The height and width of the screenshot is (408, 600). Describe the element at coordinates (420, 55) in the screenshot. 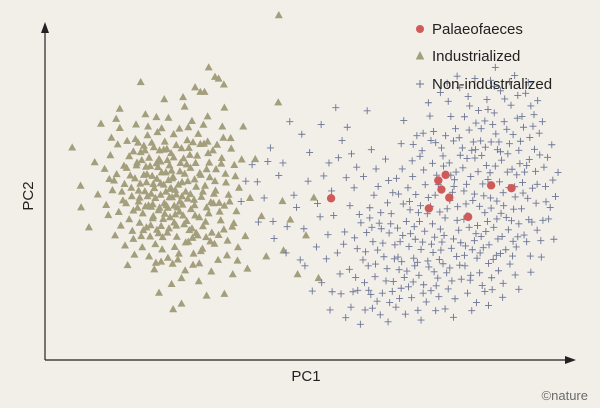

I see `legend-marker-industrialized` at that location.